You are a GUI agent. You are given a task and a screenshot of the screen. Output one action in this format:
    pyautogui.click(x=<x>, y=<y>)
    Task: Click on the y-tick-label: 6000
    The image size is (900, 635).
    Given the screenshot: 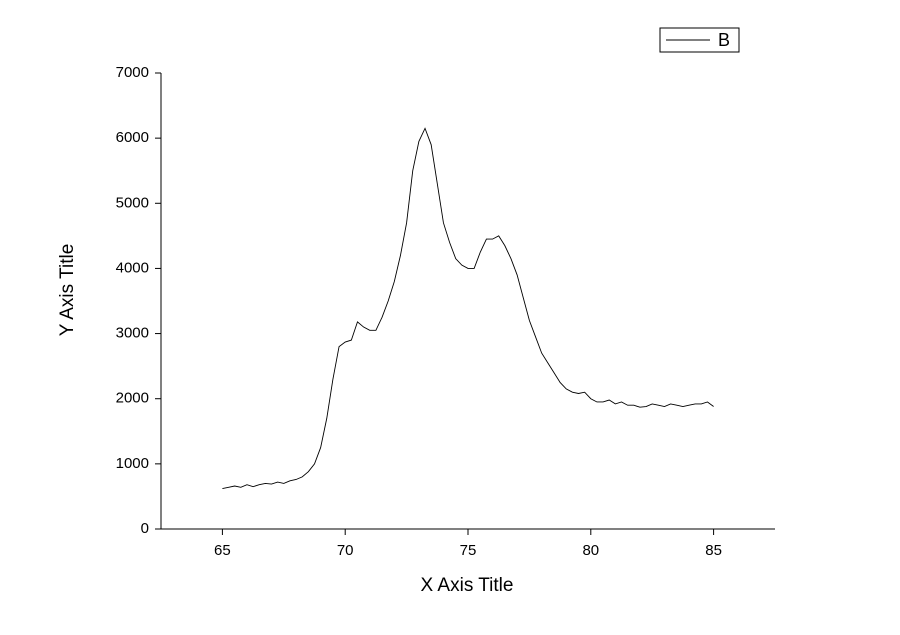 What is the action you would take?
    pyautogui.click(x=132, y=137)
    